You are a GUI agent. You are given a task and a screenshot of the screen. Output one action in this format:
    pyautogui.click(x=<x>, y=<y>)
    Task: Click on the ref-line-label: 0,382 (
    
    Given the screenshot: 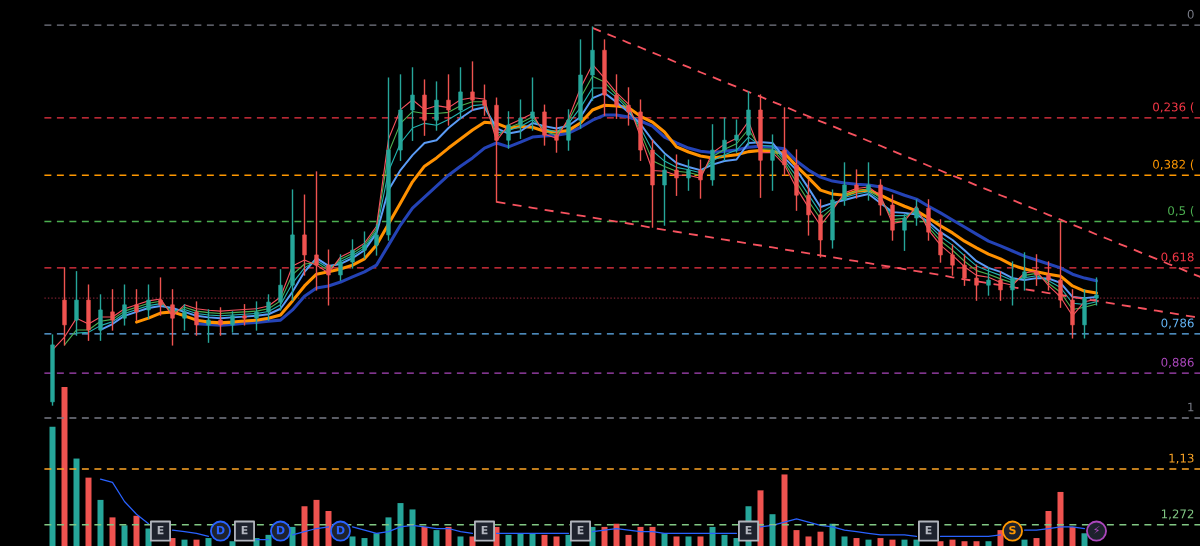 What is the action you would take?
    pyautogui.click(x=1173, y=165)
    